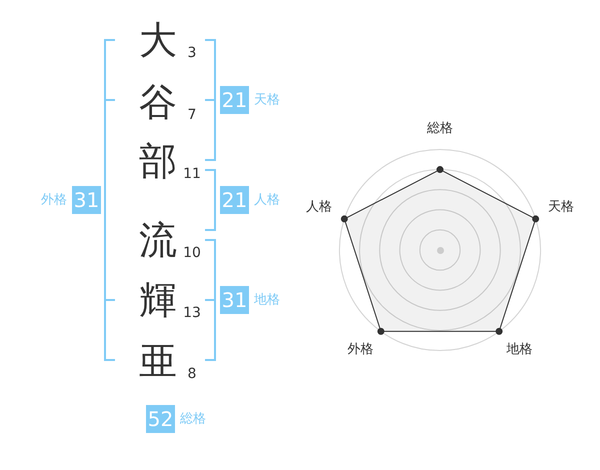 This screenshot has height=470, width=600. What do you see at coordinates (158, 240) in the screenshot?
I see `category-label: 流` at bounding box center [158, 240].